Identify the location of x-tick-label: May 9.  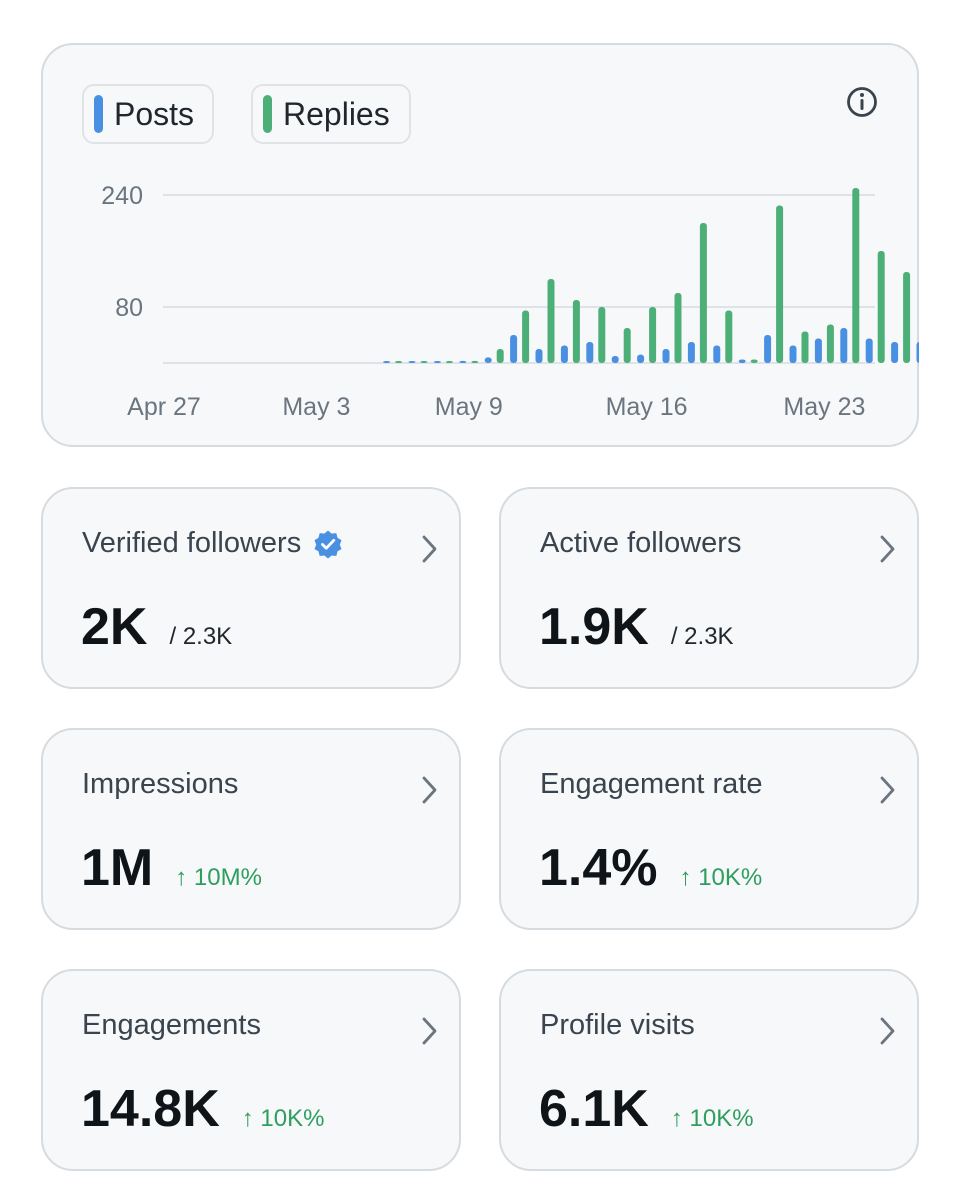
(469, 407).